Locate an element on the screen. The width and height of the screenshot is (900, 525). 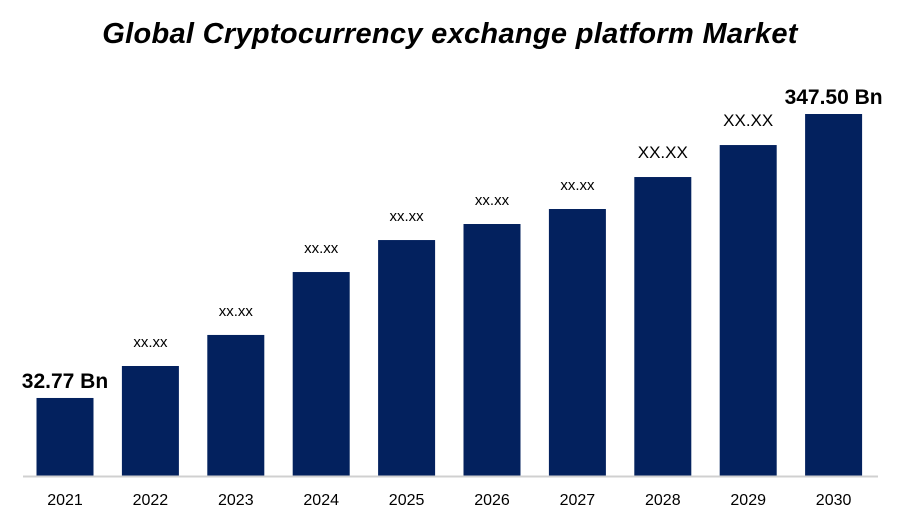
x-tick-label: 2022 is located at coordinates (151, 500).